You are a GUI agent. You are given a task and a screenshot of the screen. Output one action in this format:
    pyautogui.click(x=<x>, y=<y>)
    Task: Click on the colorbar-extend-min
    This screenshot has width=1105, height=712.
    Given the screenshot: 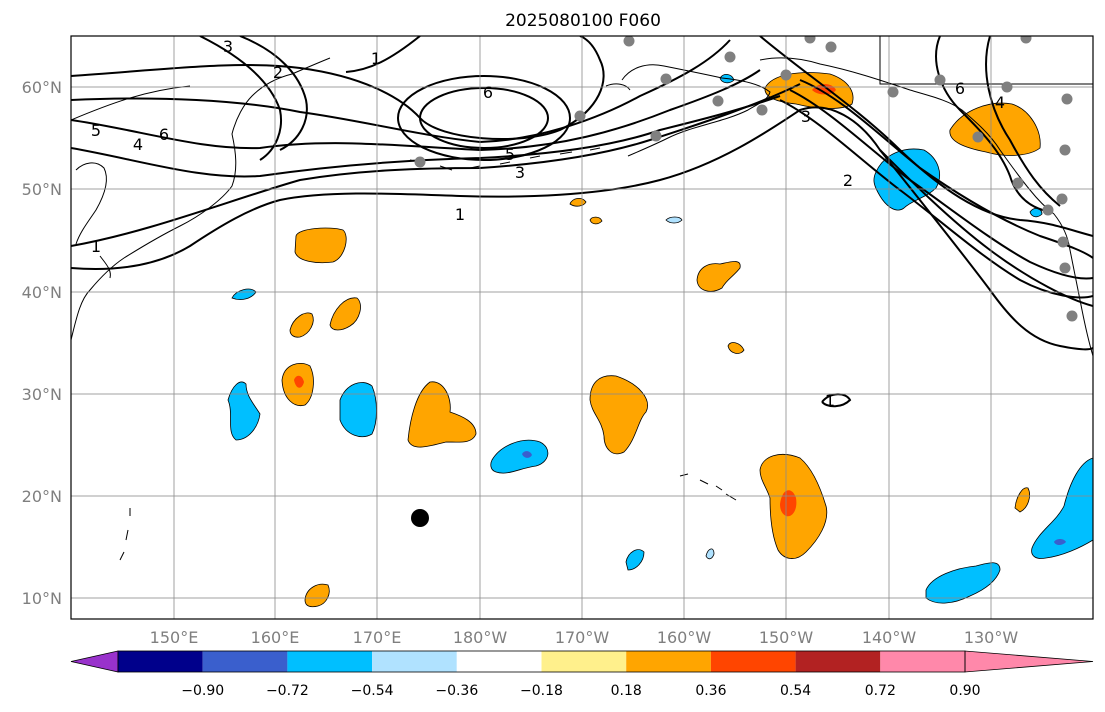 What is the action you would take?
    pyautogui.click(x=94, y=661)
    